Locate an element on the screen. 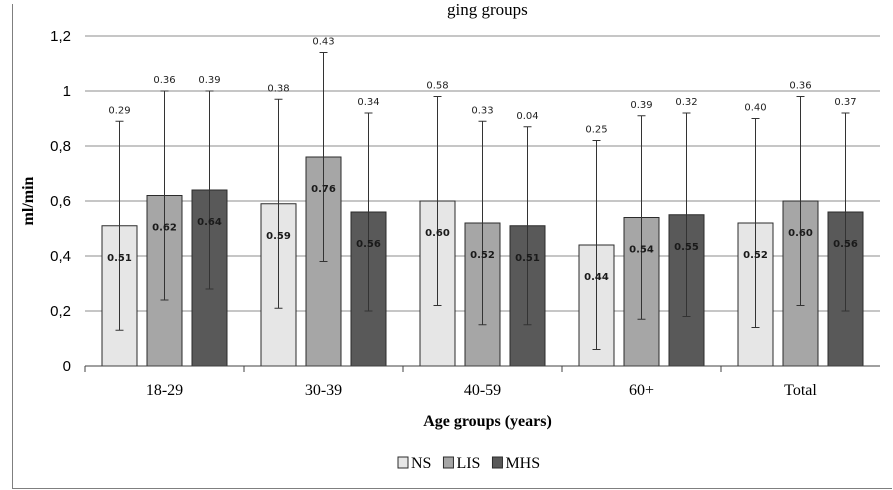 Image resolution: width=893 pixels, height=490 pixels. sd-label: 0.04 is located at coordinates (527, 116).